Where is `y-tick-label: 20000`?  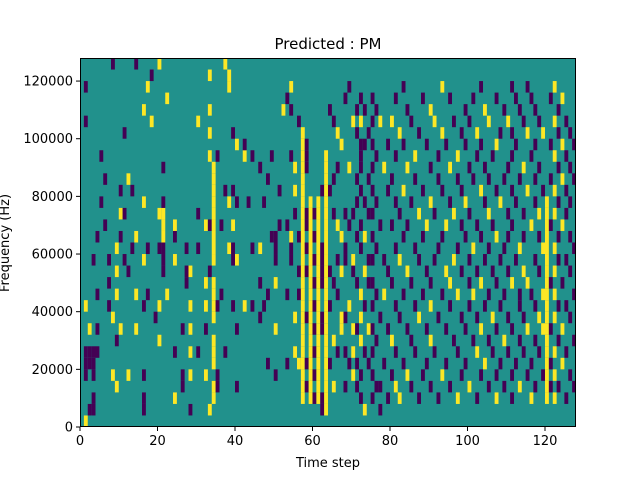
y-tick-label: 20000 is located at coordinates (52, 370).